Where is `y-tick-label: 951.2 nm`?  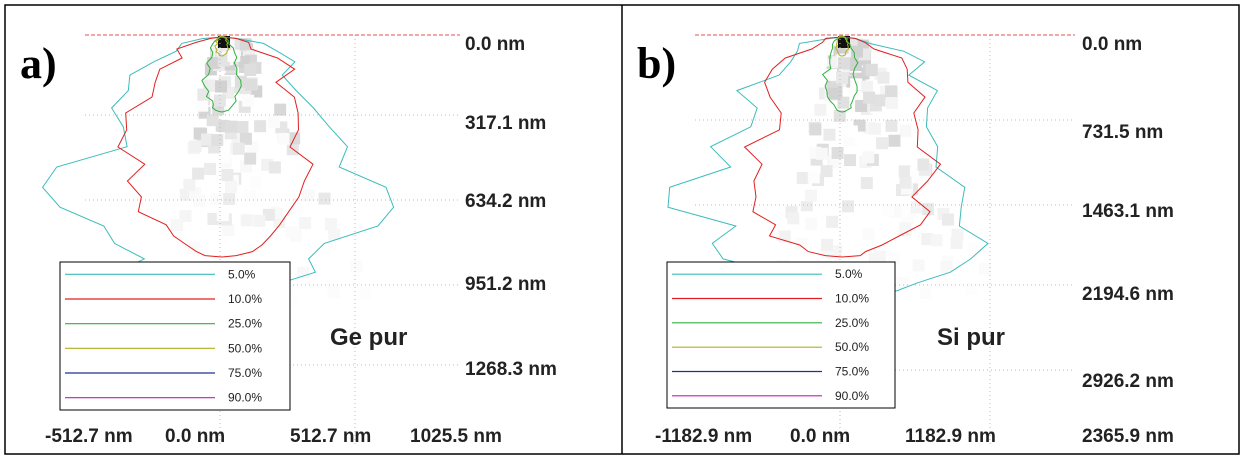 y-tick-label: 951.2 nm is located at coordinates (505, 284).